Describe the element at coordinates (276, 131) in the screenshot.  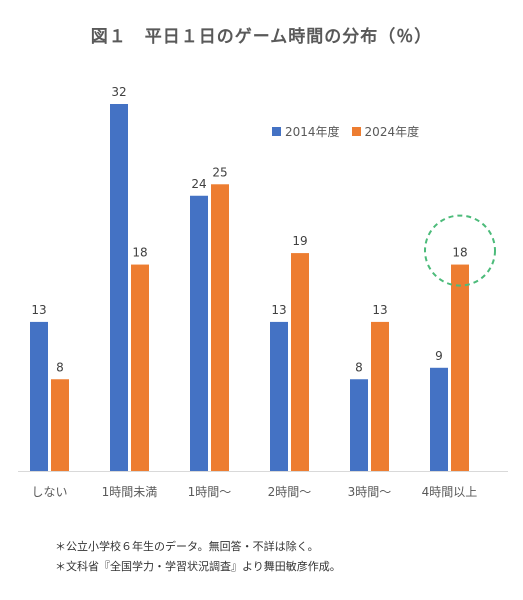
I see `legend-swatch-2014` at that location.